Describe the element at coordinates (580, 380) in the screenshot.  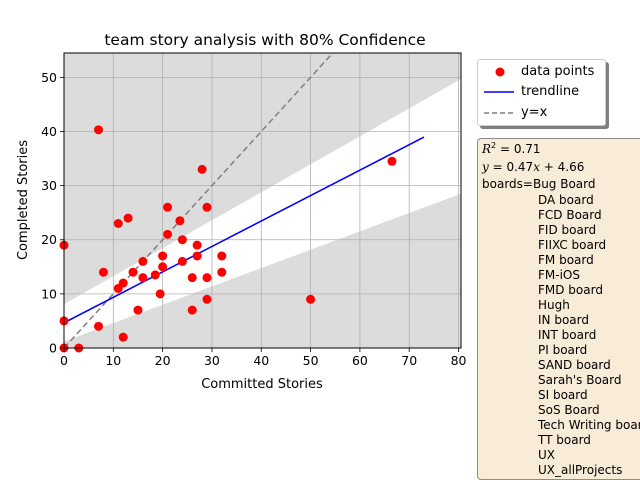
I see `board-item: Sarah's Board` at that location.